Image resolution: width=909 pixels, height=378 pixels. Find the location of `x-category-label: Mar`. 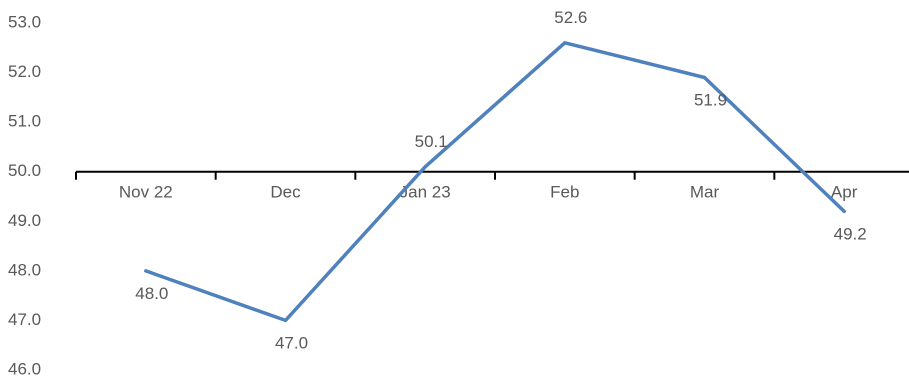

x-category-label: Mar is located at coordinates (705, 192).